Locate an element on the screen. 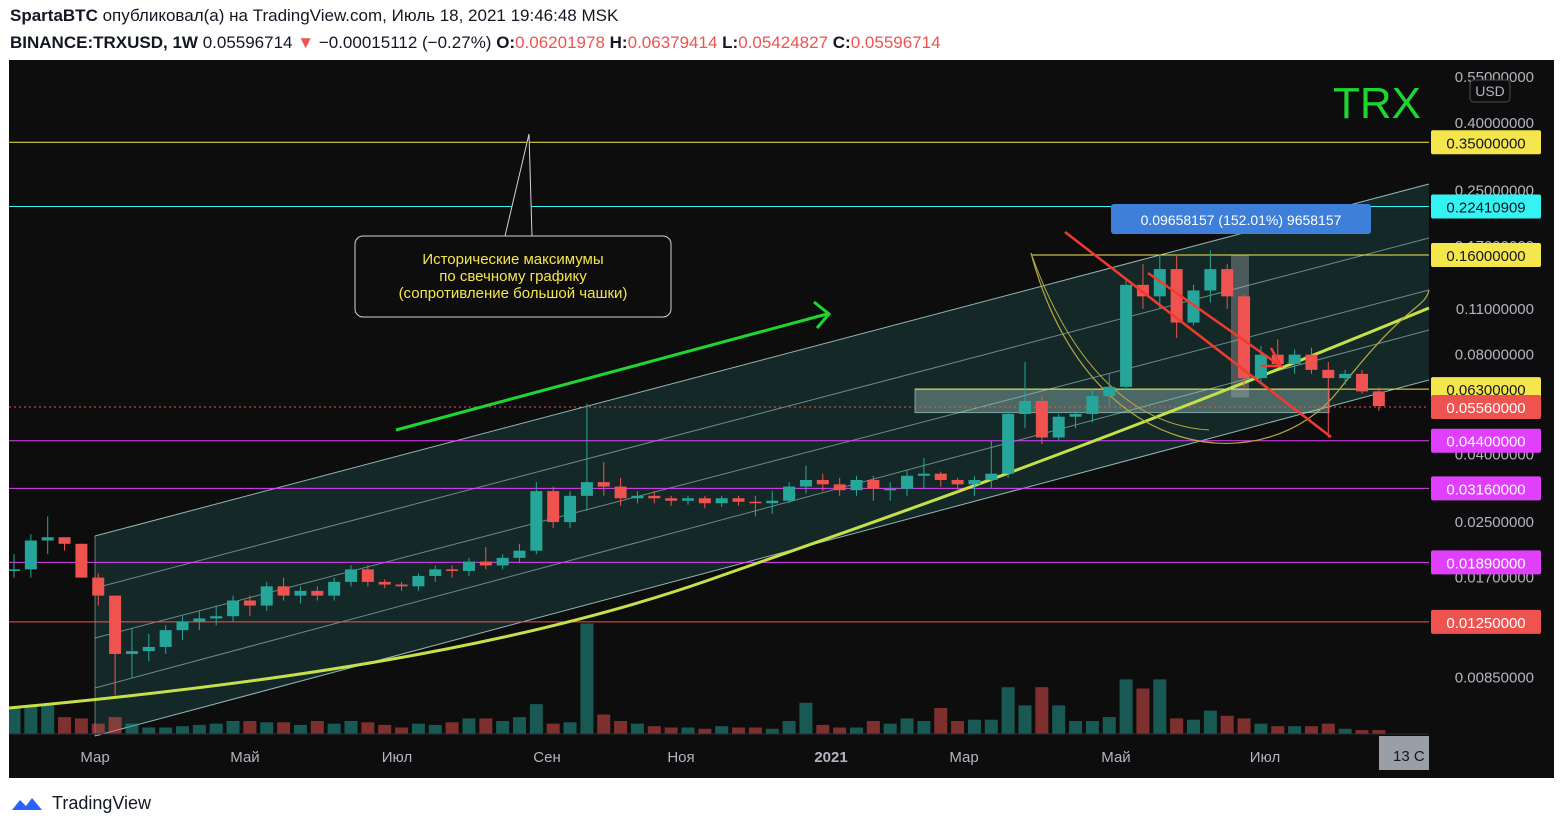 The height and width of the screenshot is (833, 1562). author-name: SpartaBTC is located at coordinates (54, 15).